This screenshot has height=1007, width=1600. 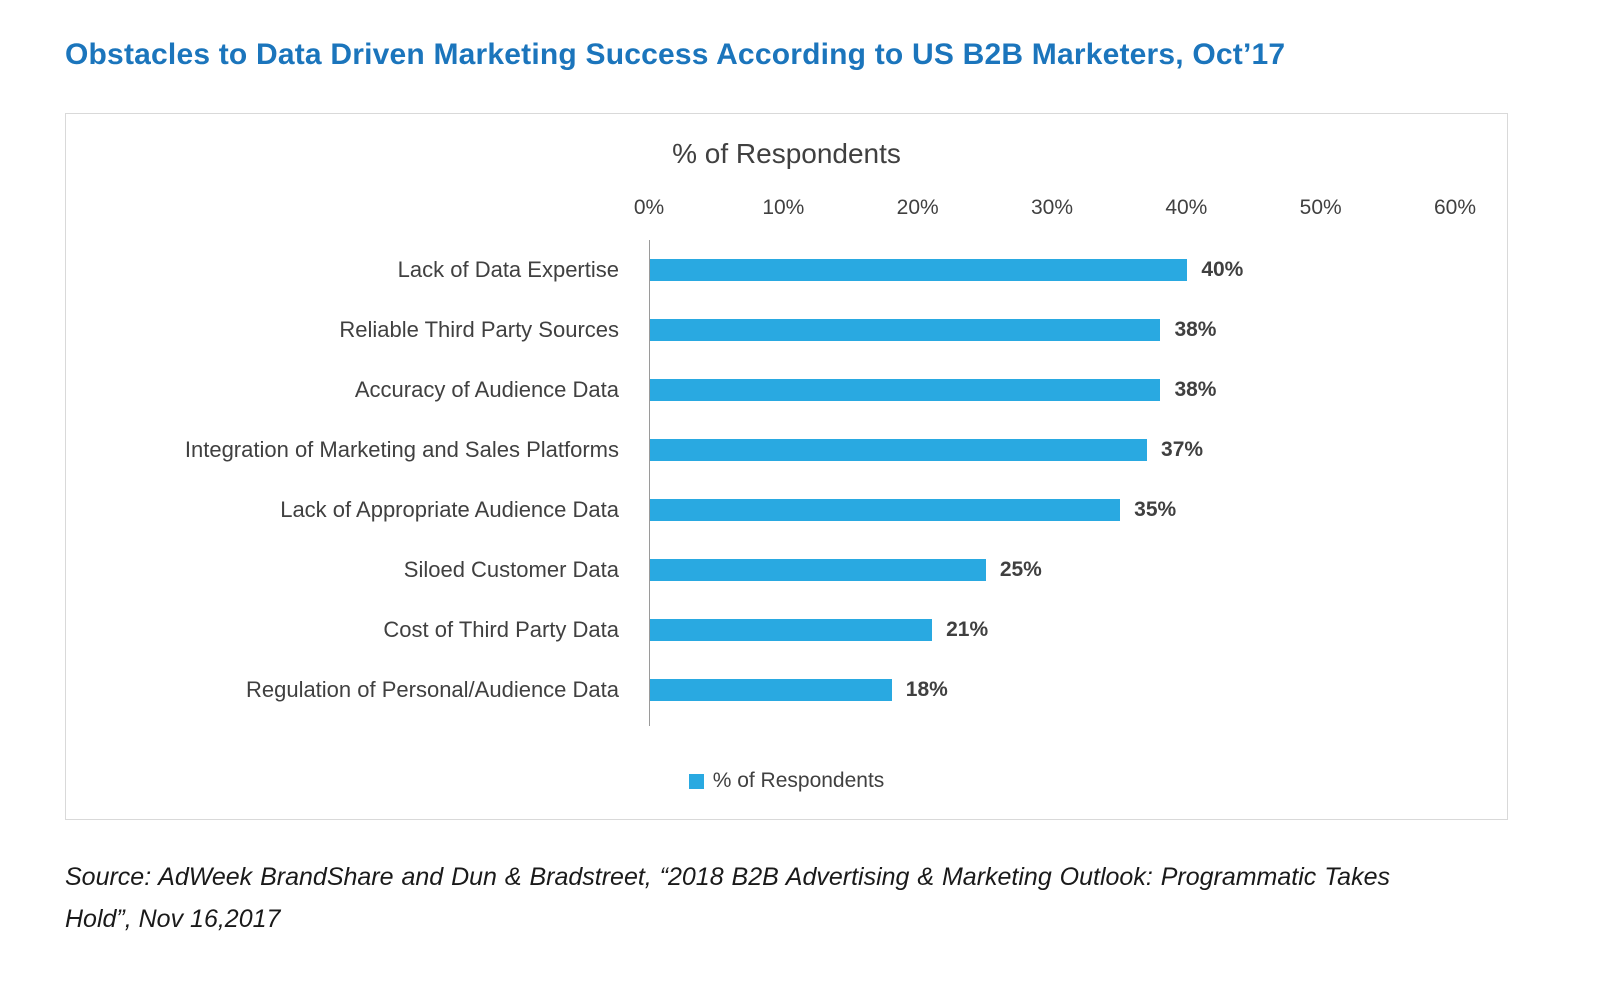 What do you see at coordinates (1222, 269) in the screenshot?
I see `value-label: 40%` at bounding box center [1222, 269].